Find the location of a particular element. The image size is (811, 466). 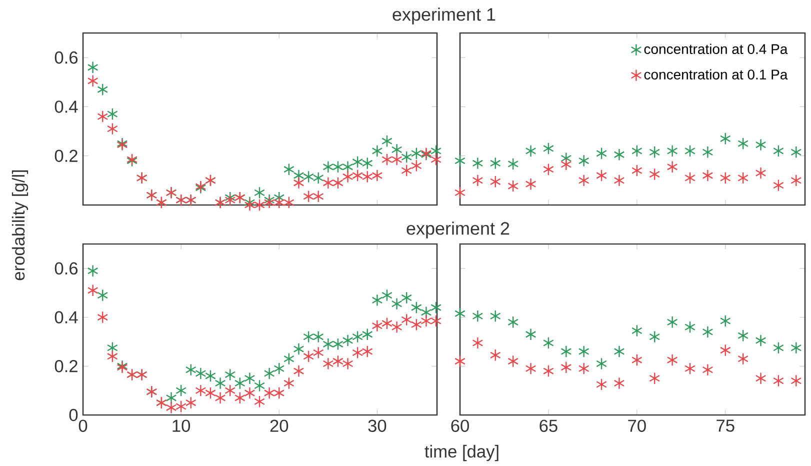

x-tick-label: 30 is located at coordinates (377, 426).